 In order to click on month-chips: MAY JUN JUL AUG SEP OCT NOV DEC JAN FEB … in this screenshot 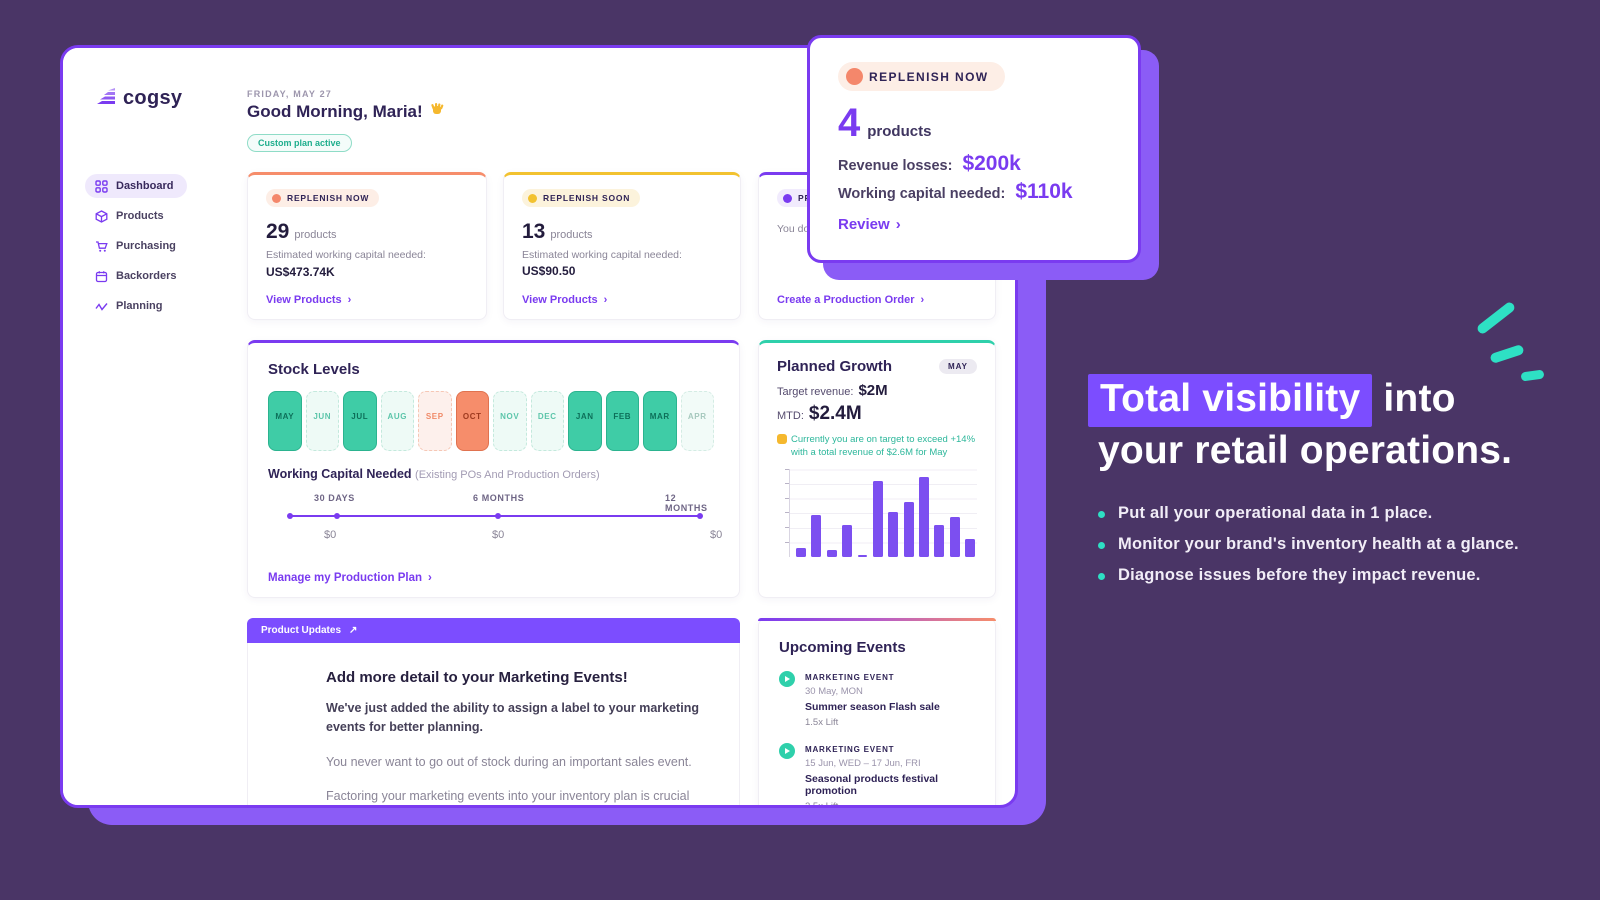, I will do `click(493, 421)`.